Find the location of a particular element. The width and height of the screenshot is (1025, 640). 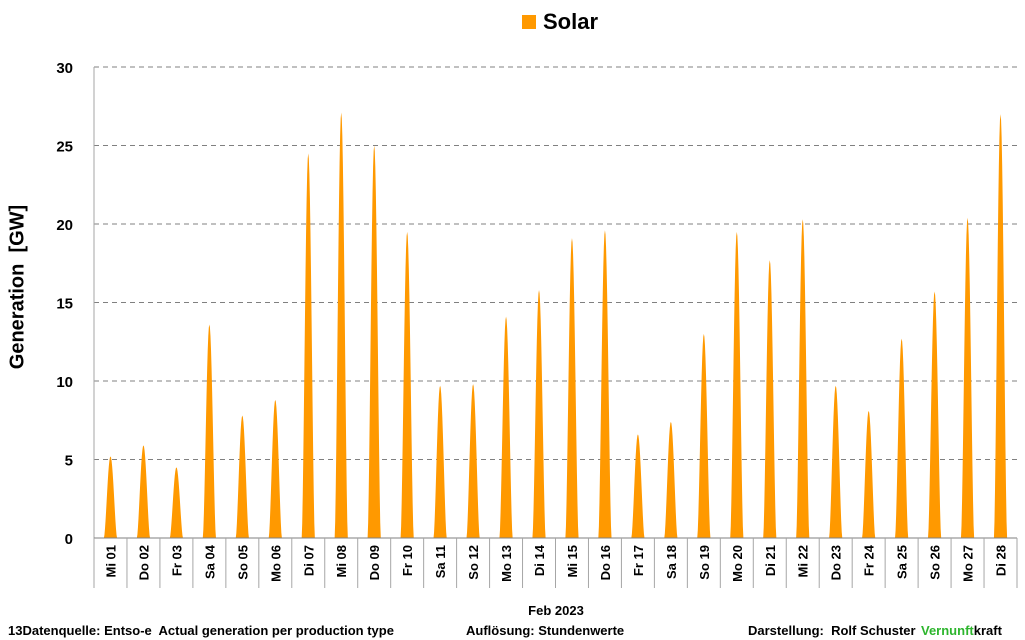

x-tick-label: Fr 10 is located at coordinates (407, 560).